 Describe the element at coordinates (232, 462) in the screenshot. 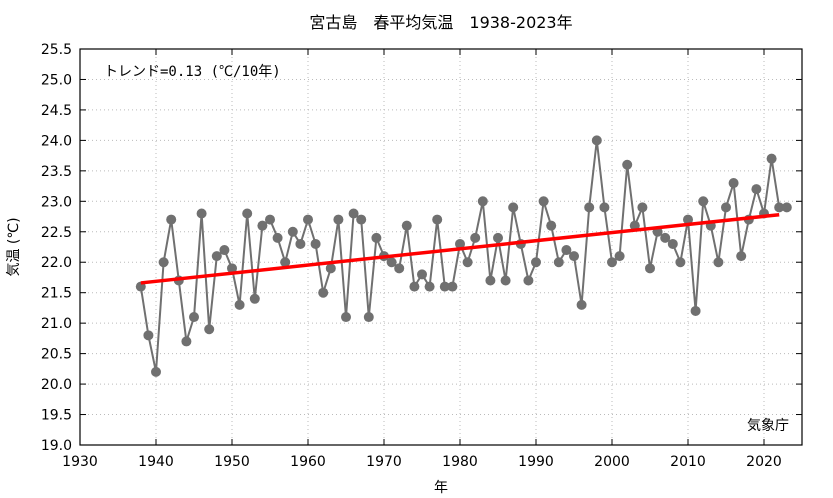

I see `x-tick-label: 1950` at that location.